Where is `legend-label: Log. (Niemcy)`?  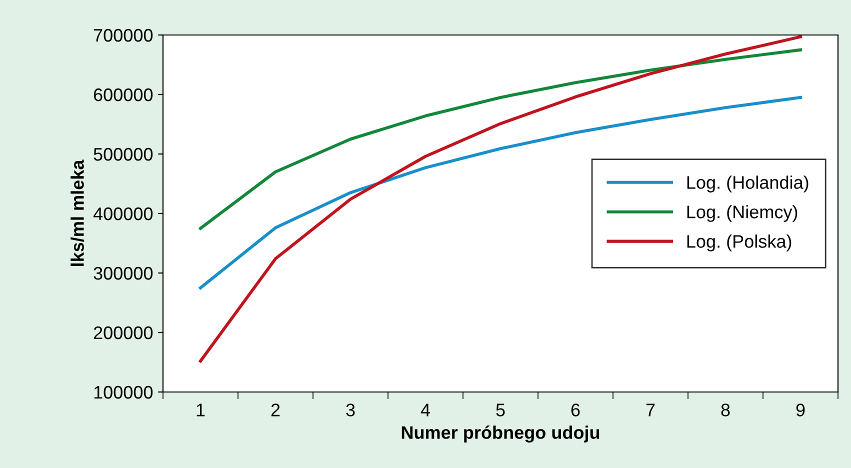 legend-label: Log. (Niemcy) is located at coordinates (742, 213).